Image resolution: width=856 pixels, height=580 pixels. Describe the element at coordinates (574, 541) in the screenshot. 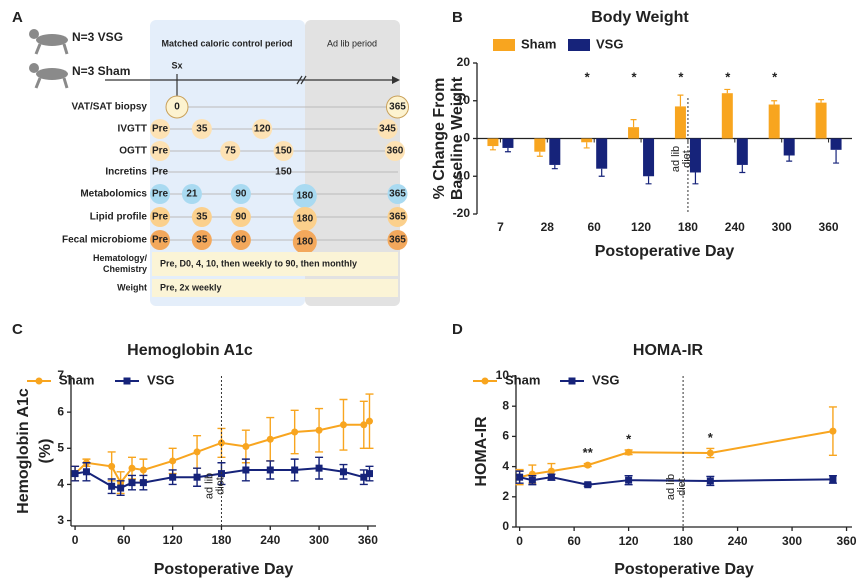

I see `x-tick-label: 60` at that location.